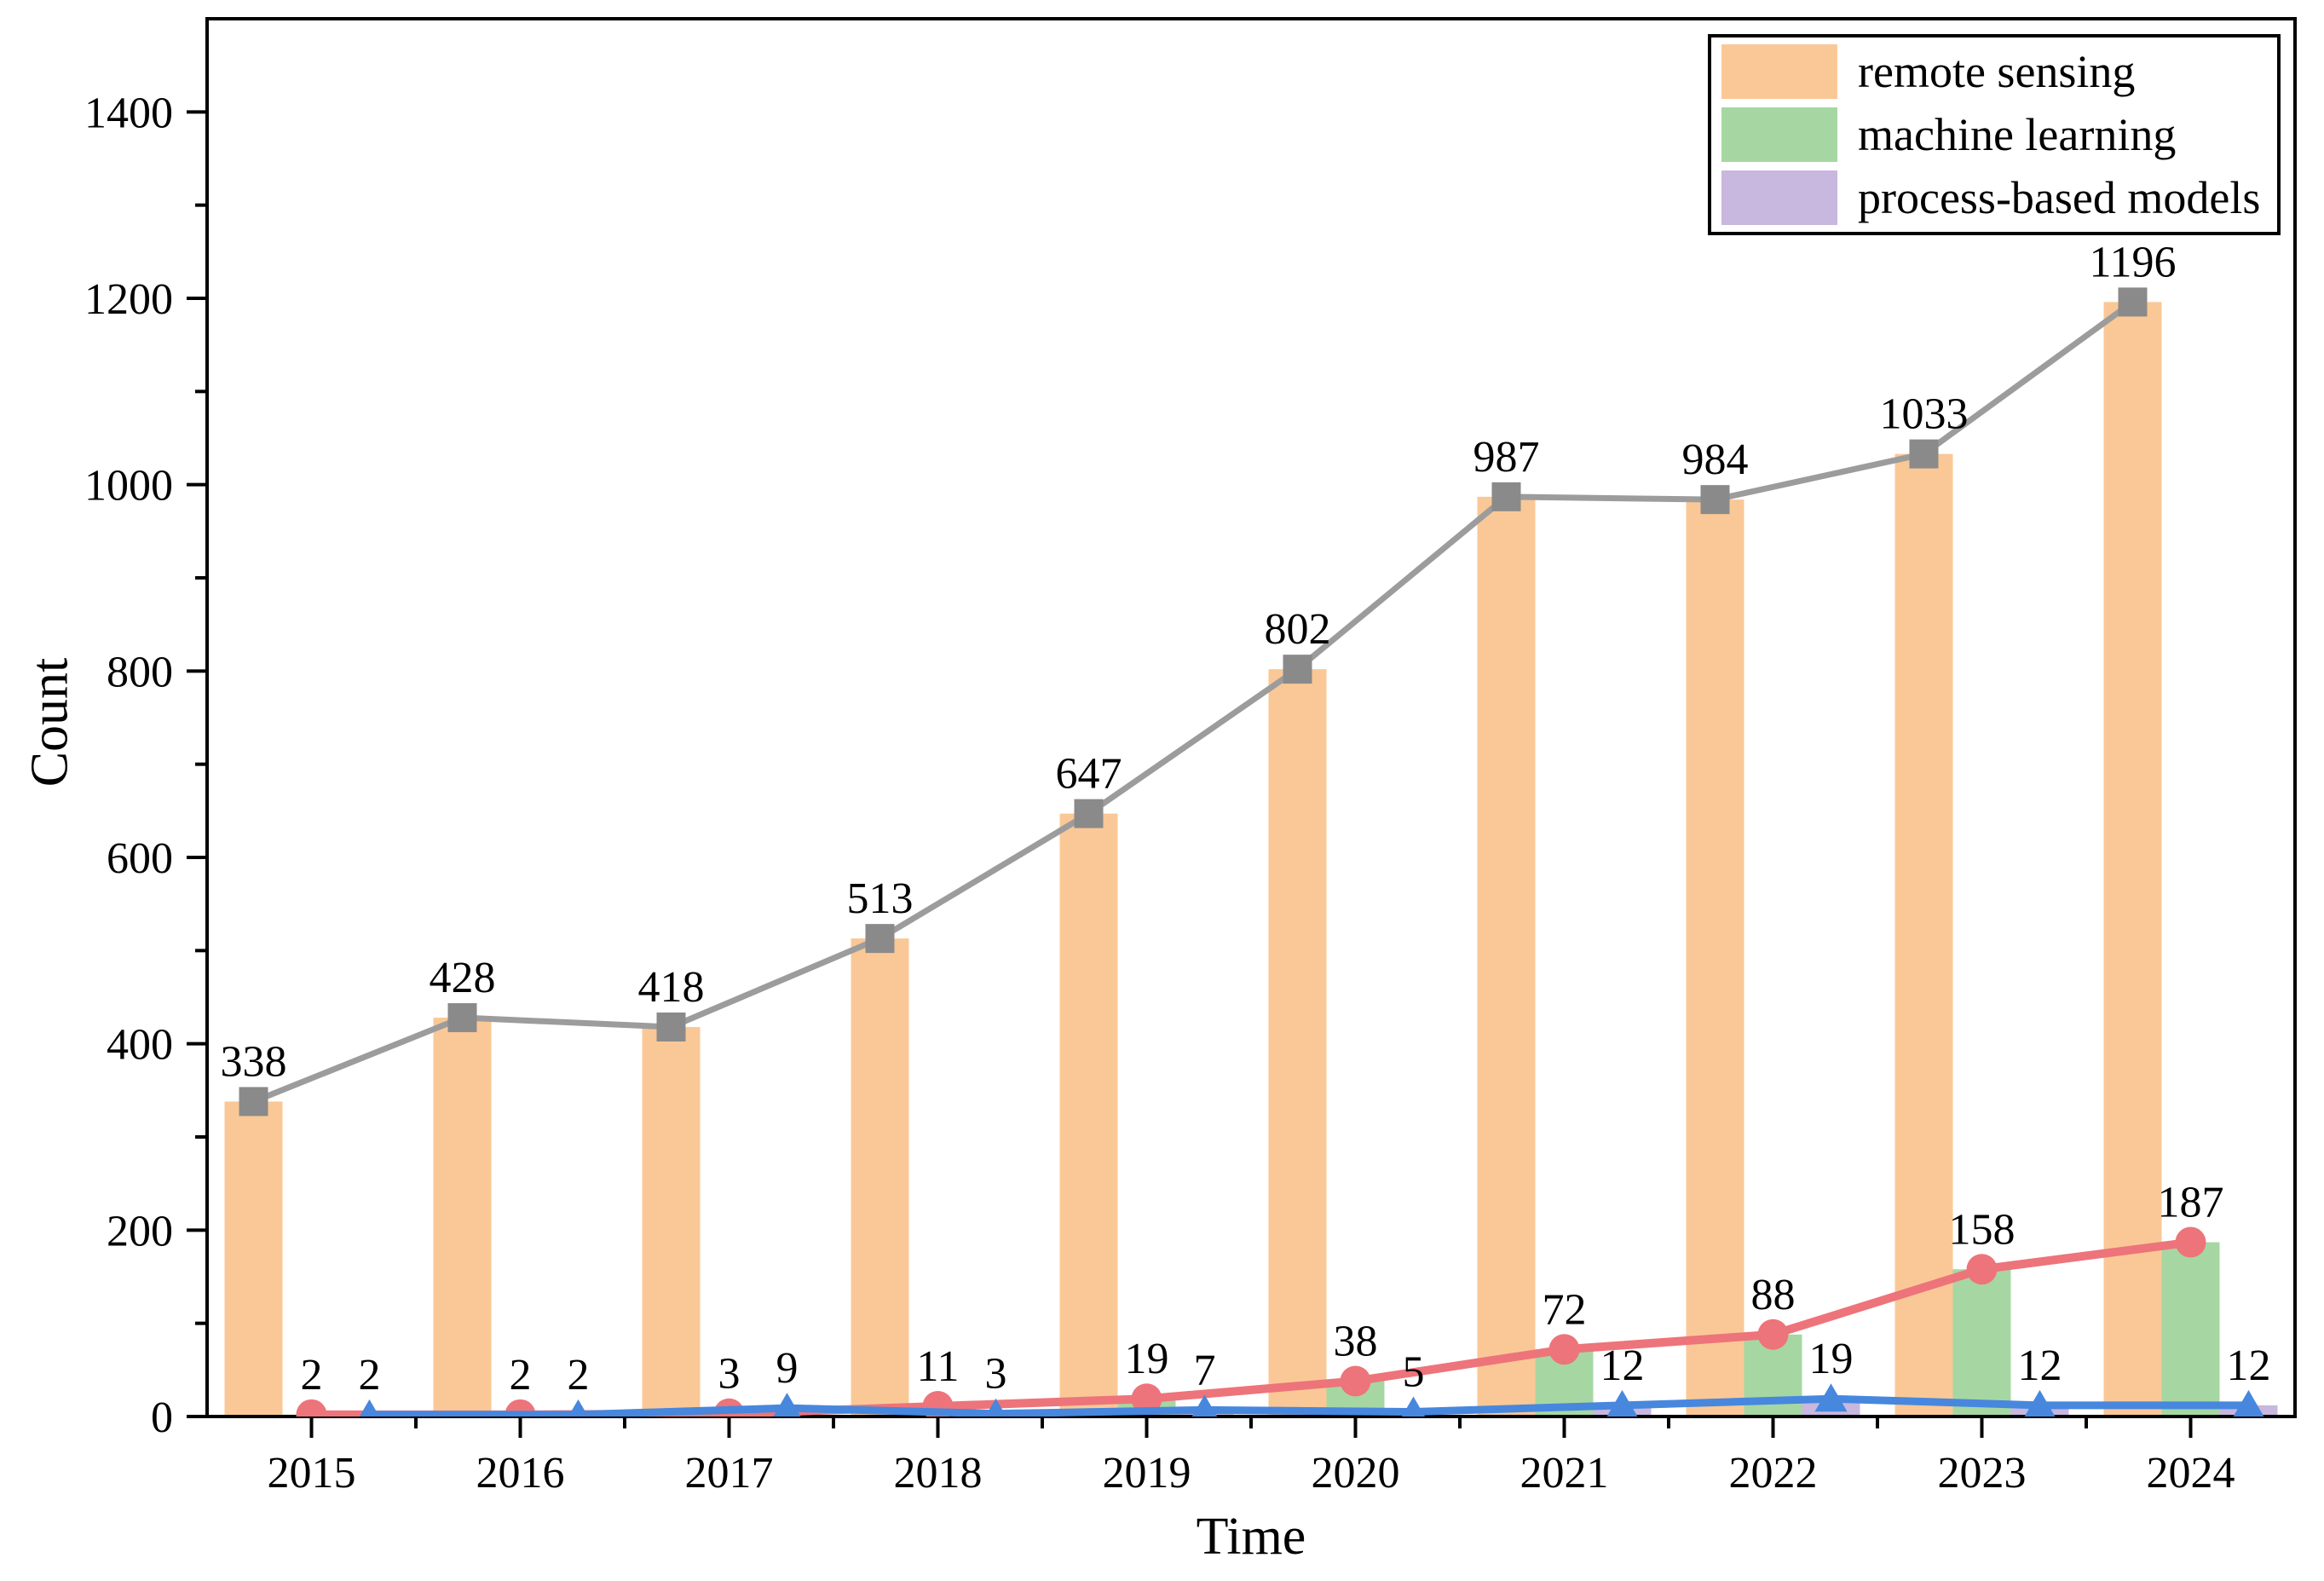 The image size is (2324, 1581). Describe the element at coordinates (1982, 1269) in the screenshot. I see `marker-machine-learning-2023` at that location.